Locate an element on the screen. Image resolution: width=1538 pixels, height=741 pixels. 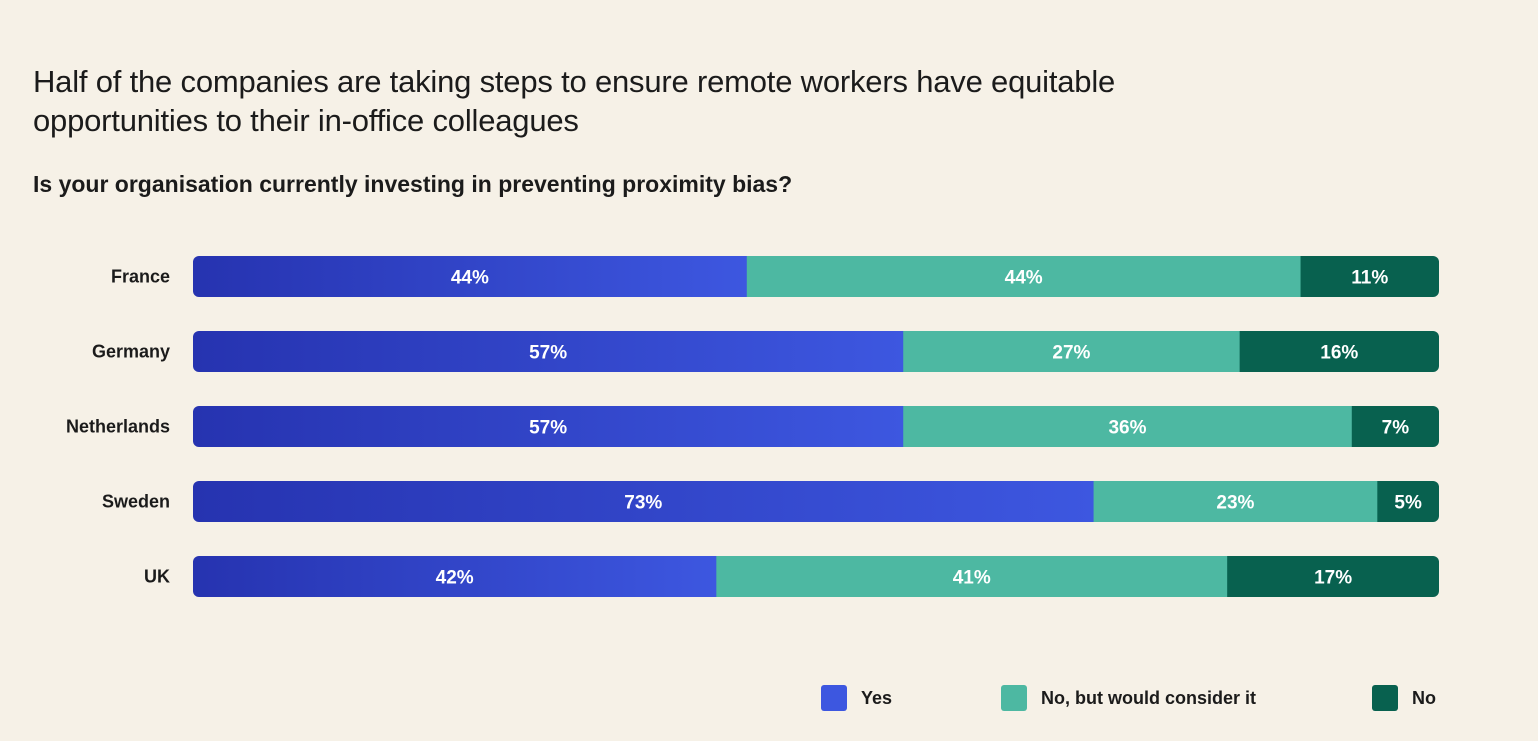
data-label-france-2: 11% is located at coordinates (1369, 278).